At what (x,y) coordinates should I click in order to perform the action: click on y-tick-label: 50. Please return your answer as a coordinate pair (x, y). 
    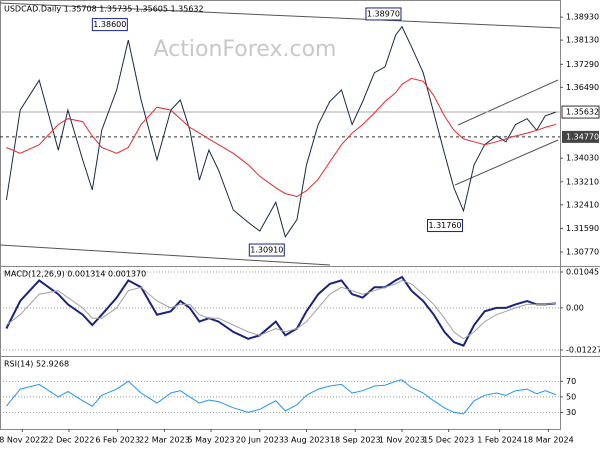
    Looking at the image, I should click on (571, 396).